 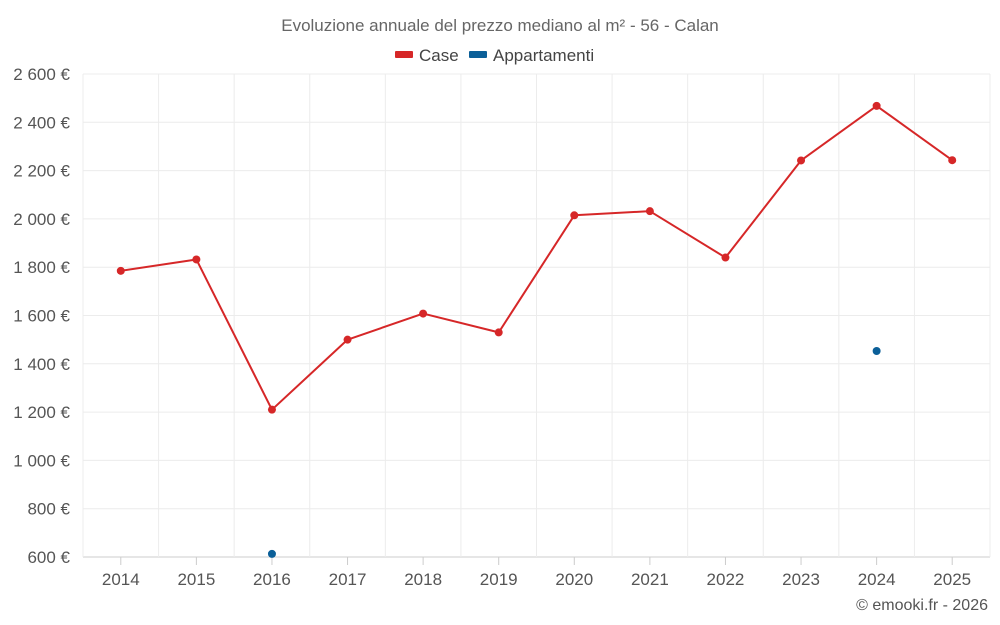 I want to click on legend-label-case: Case, so click(x=439, y=55).